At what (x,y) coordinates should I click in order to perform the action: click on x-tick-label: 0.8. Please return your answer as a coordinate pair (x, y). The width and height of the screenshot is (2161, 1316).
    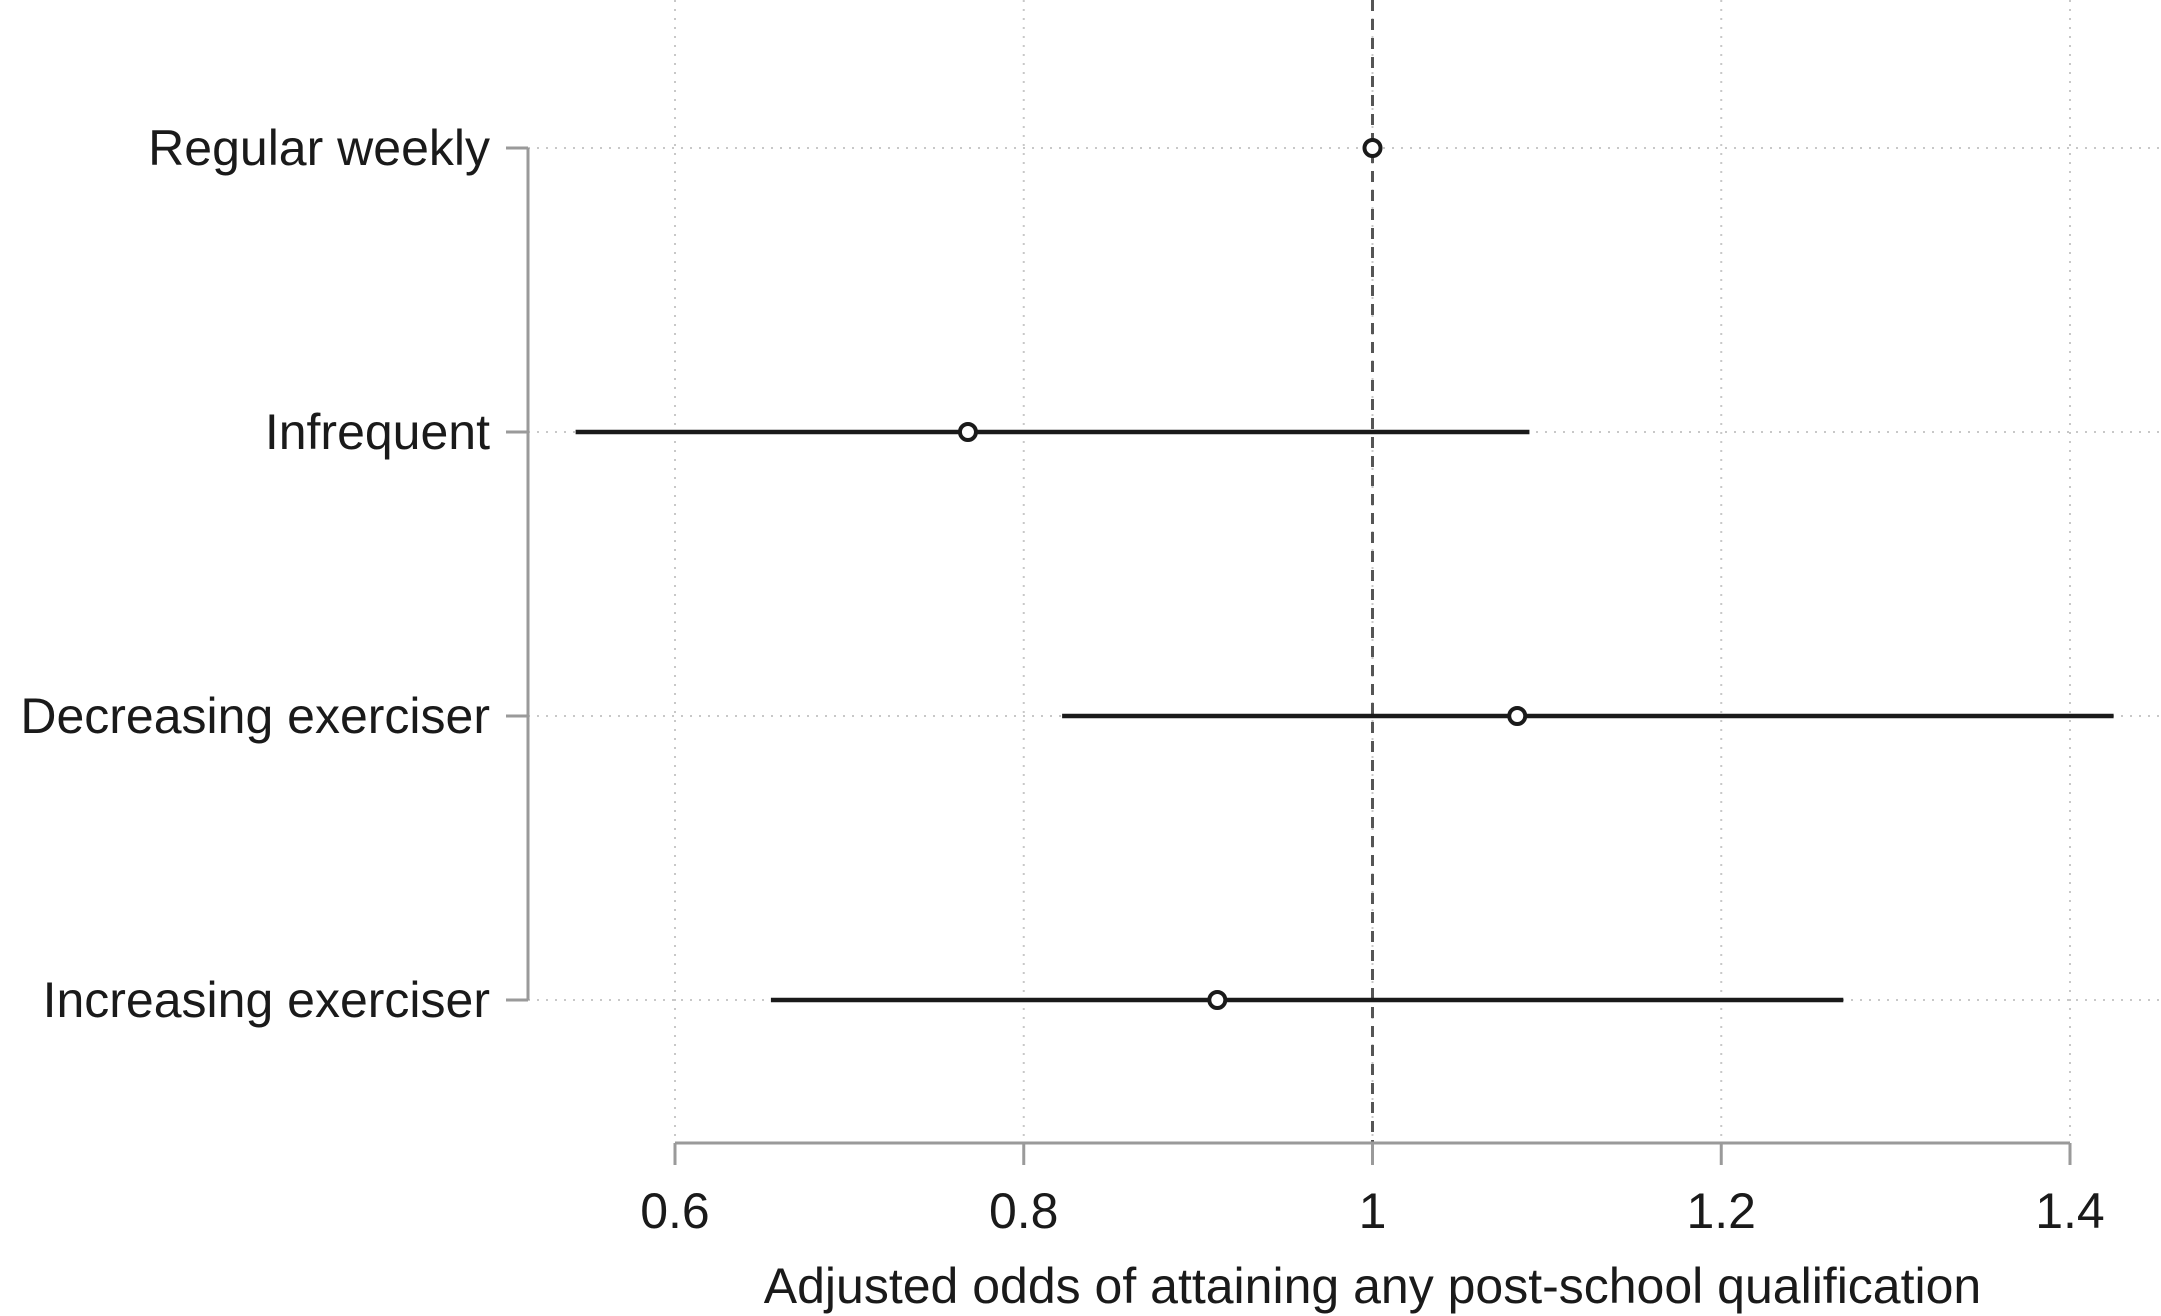
    Looking at the image, I should click on (1024, 1211).